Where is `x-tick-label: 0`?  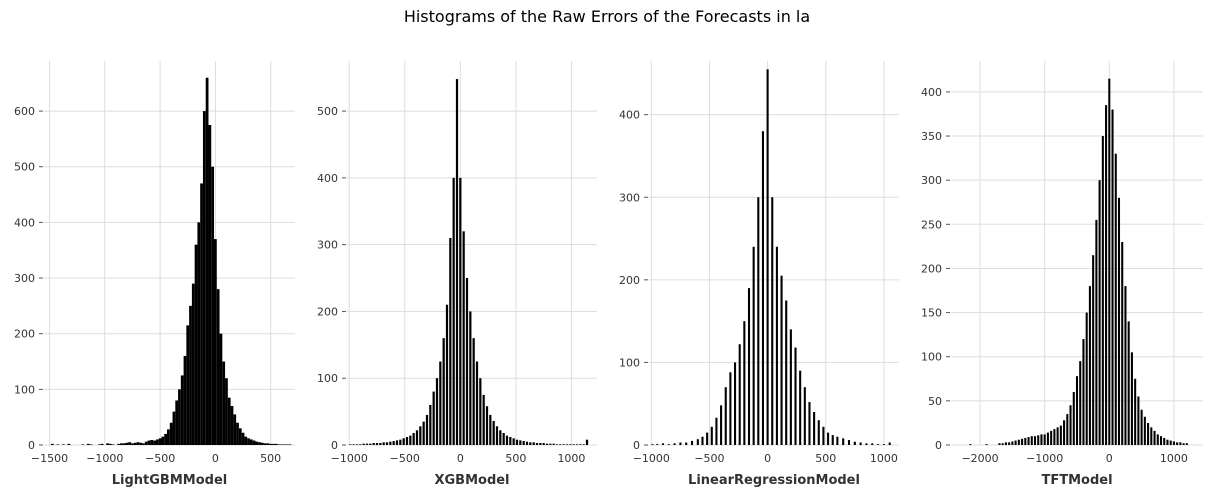 x-tick-label: 0 is located at coordinates (460, 458).